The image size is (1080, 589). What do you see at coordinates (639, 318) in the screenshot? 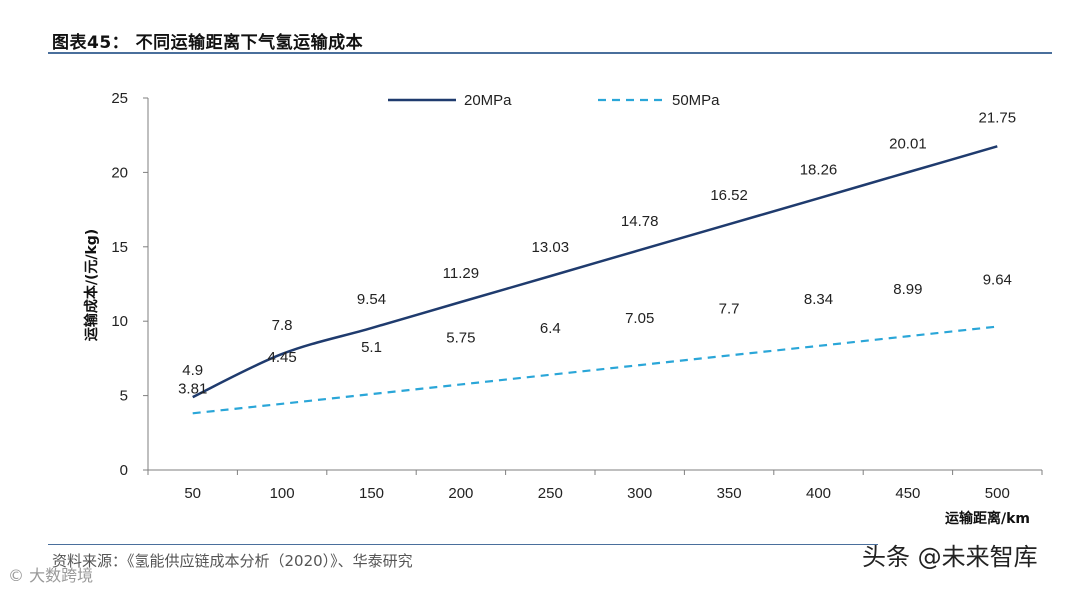
I see `data-label: 7.05` at bounding box center [639, 318].